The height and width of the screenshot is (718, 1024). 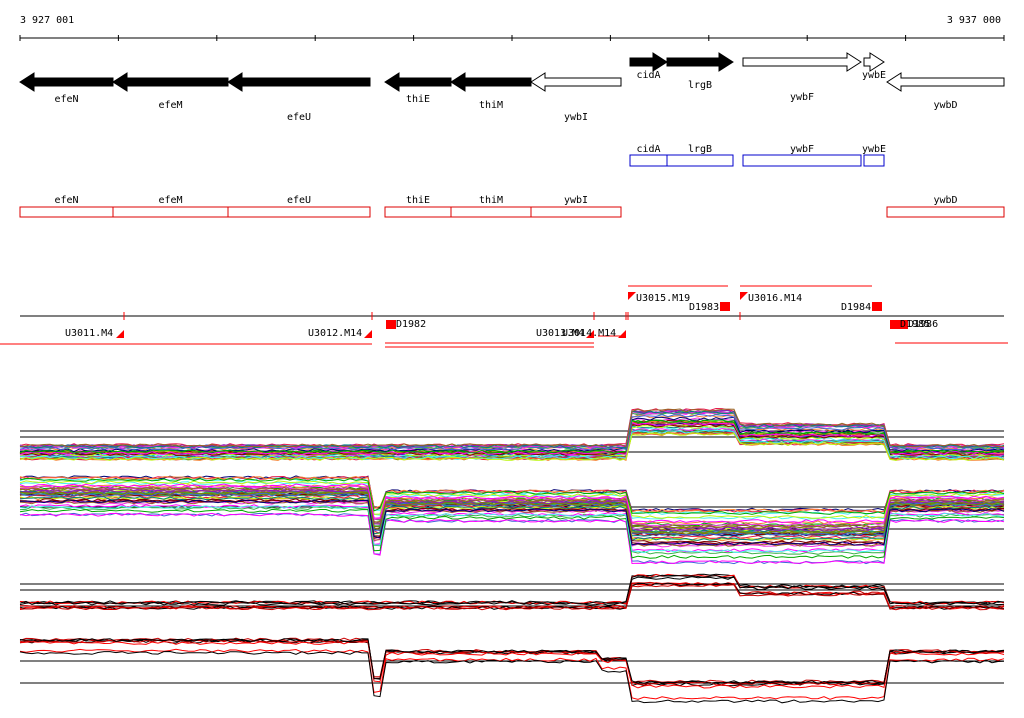 I want to click on blue-label-ywbF: ywbF, so click(x=802, y=149).